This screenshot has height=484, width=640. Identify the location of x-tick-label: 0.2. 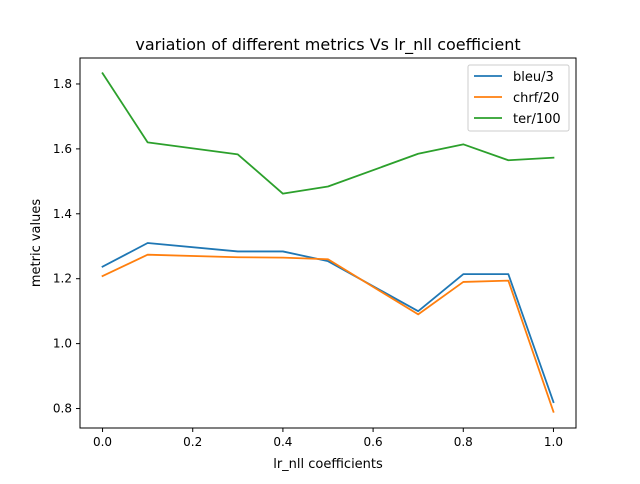
(192, 442).